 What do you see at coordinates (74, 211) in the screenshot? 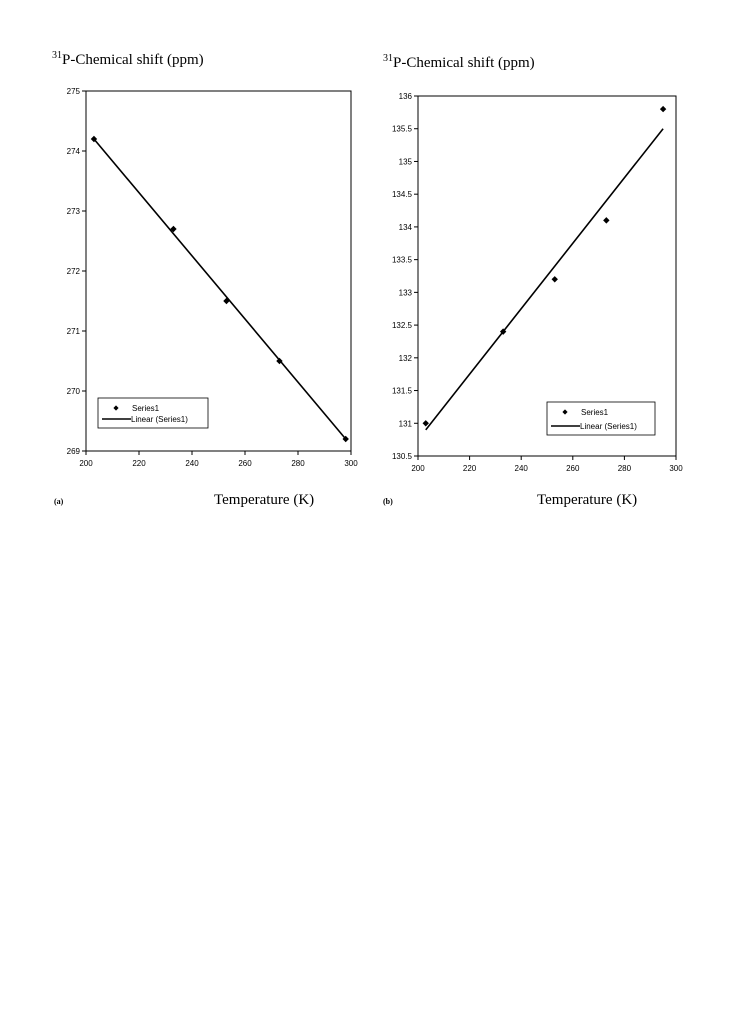
I see `y-tick-label: 273` at bounding box center [74, 211].